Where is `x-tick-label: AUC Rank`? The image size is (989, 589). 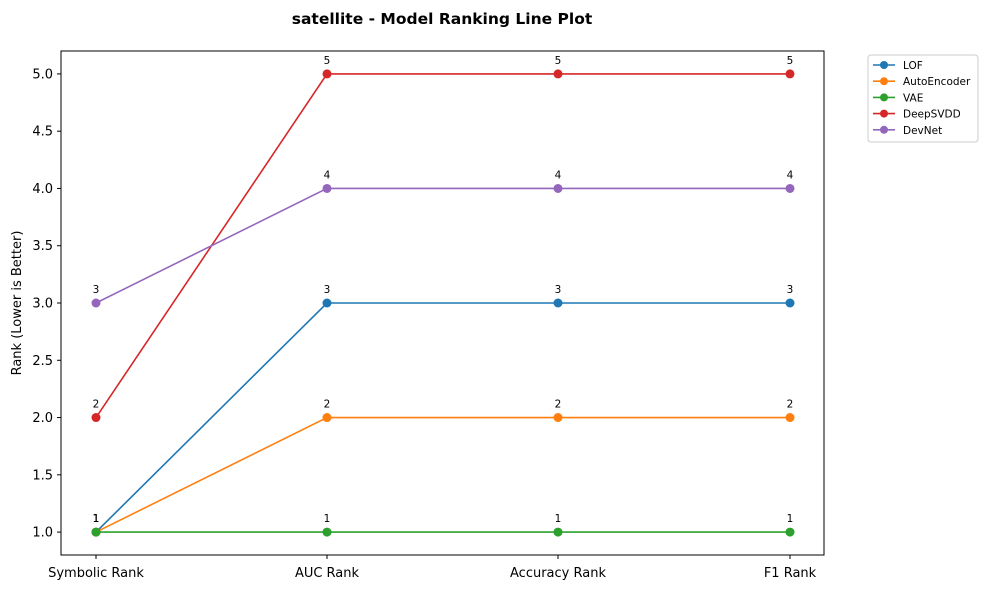 x-tick-label: AUC Rank is located at coordinates (327, 573).